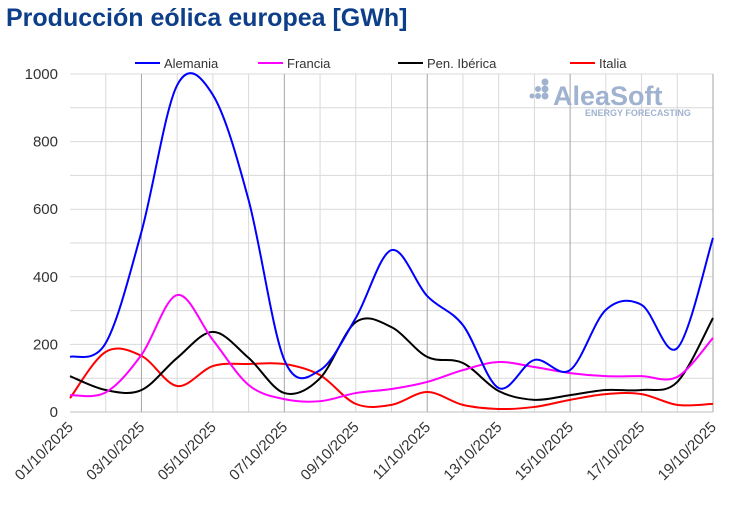 The height and width of the screenshot is (509, 730). I want to click on x-tick-label: 07/10/2025, so click(258, 451).